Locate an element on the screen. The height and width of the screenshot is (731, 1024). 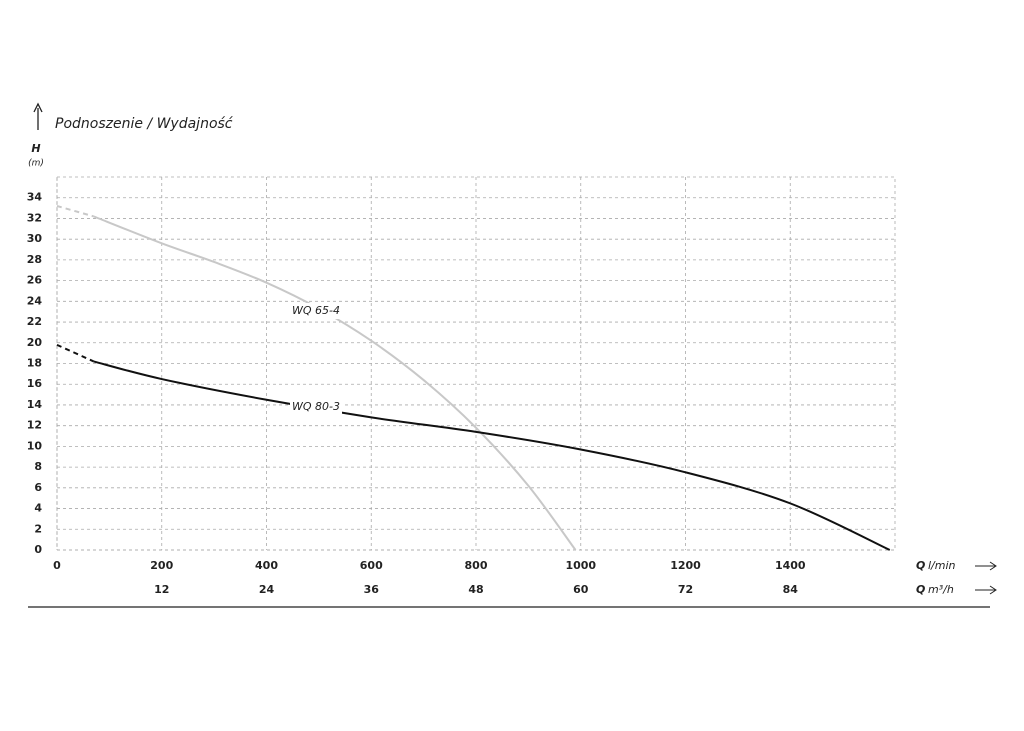
x2-axis-unit: m³/h is located at coordinates (941, 589).